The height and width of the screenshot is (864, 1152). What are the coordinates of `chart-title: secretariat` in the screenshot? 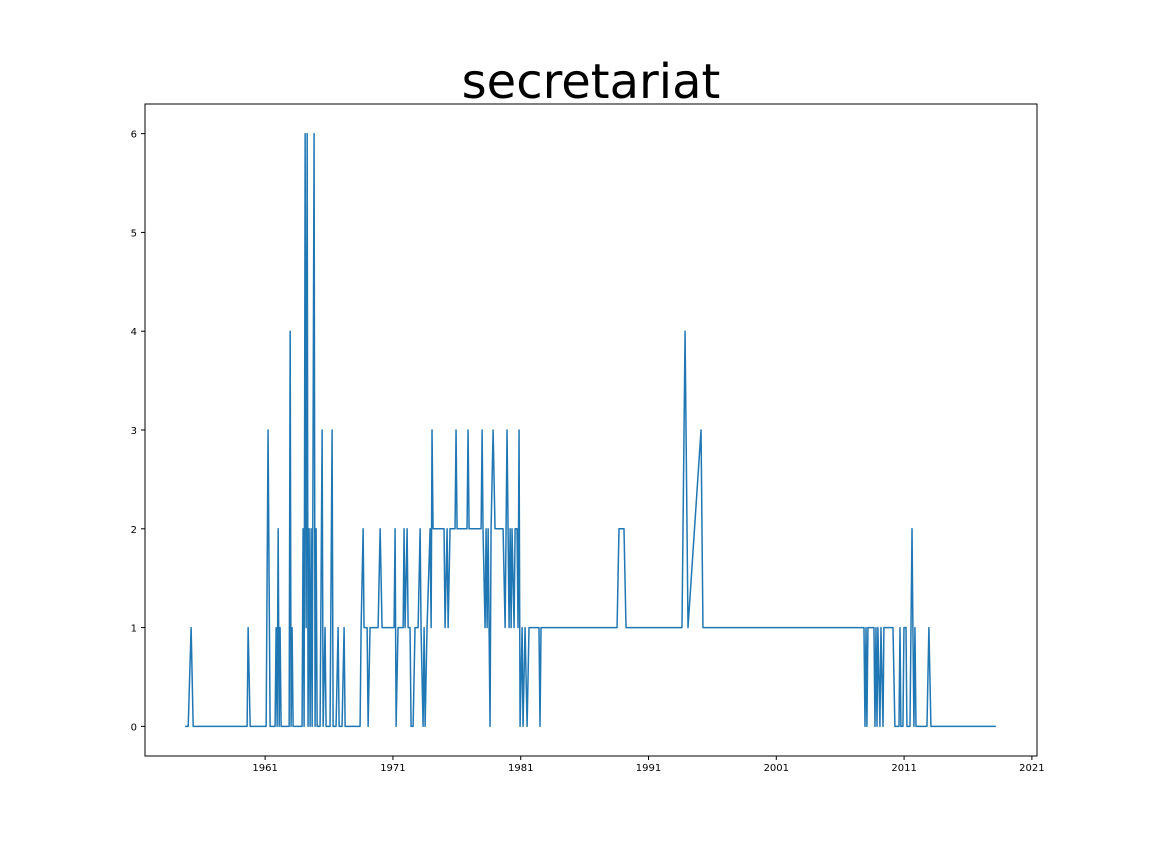 It's located at (591, 82).